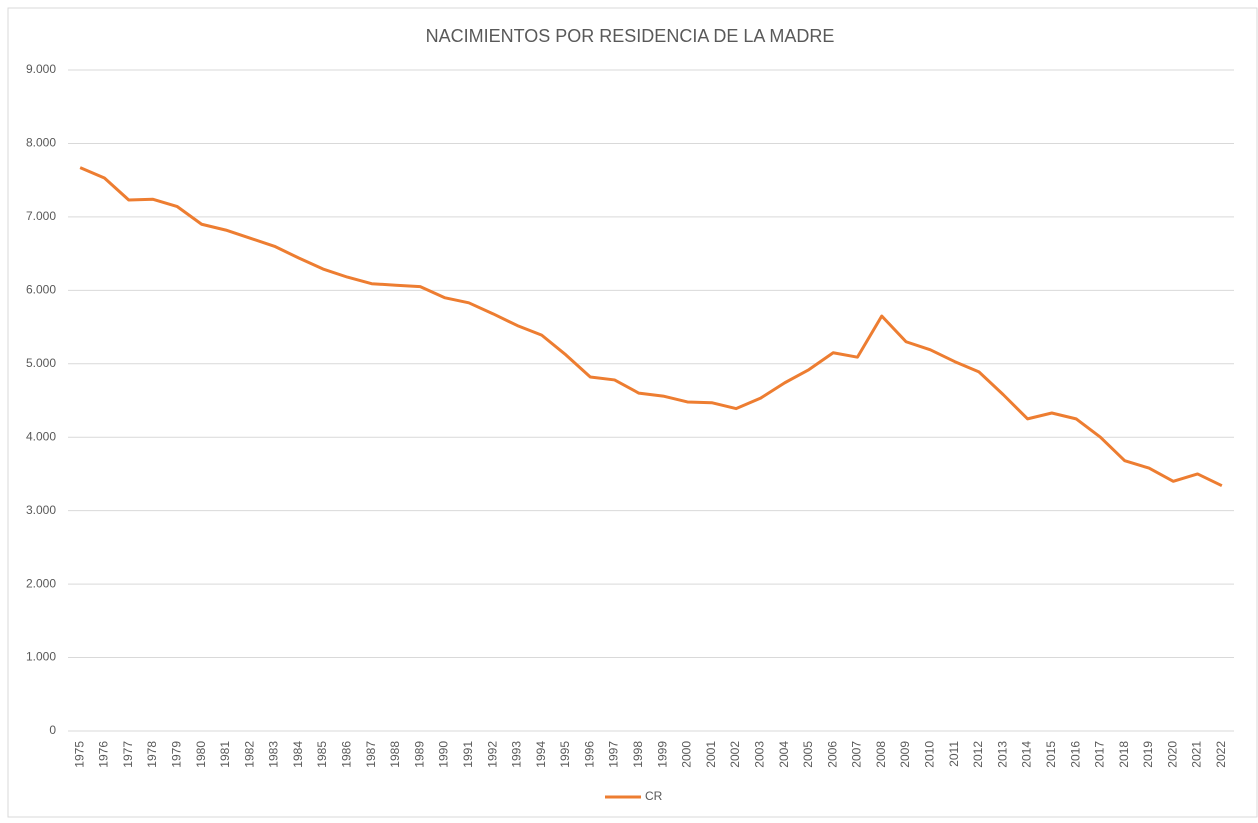 This screenshot has width=1258, height=823. What do you see at coordinates (687, 754) in the screenshot?
I see `x-tick-label: 2000` at bounding box center [687, 754].